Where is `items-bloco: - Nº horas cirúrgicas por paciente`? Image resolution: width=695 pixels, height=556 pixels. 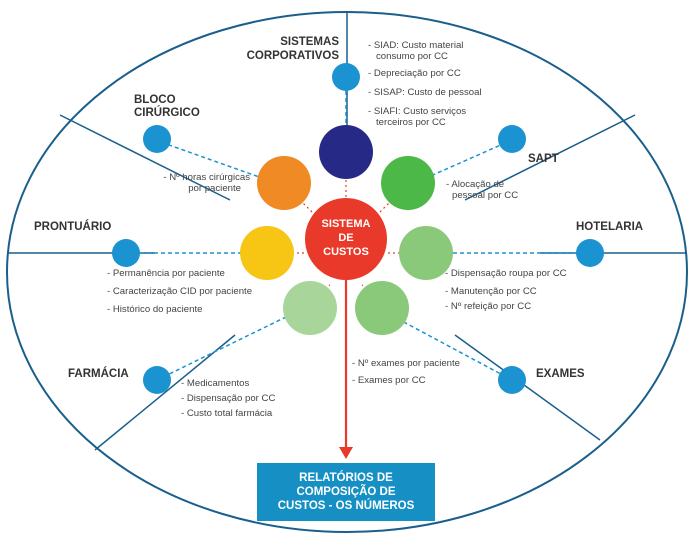 items-bloco: - Nº horas cirúrgicas por paciente is located at coordinates (206, 183).